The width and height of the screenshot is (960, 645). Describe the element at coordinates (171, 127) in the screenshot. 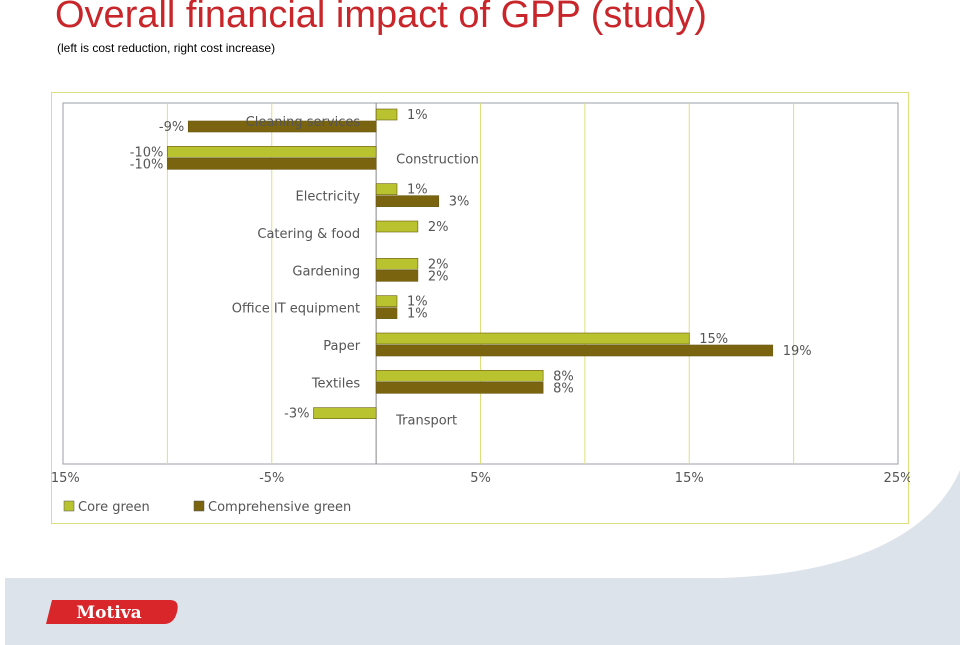

I see `data-label: -9%` at that location.